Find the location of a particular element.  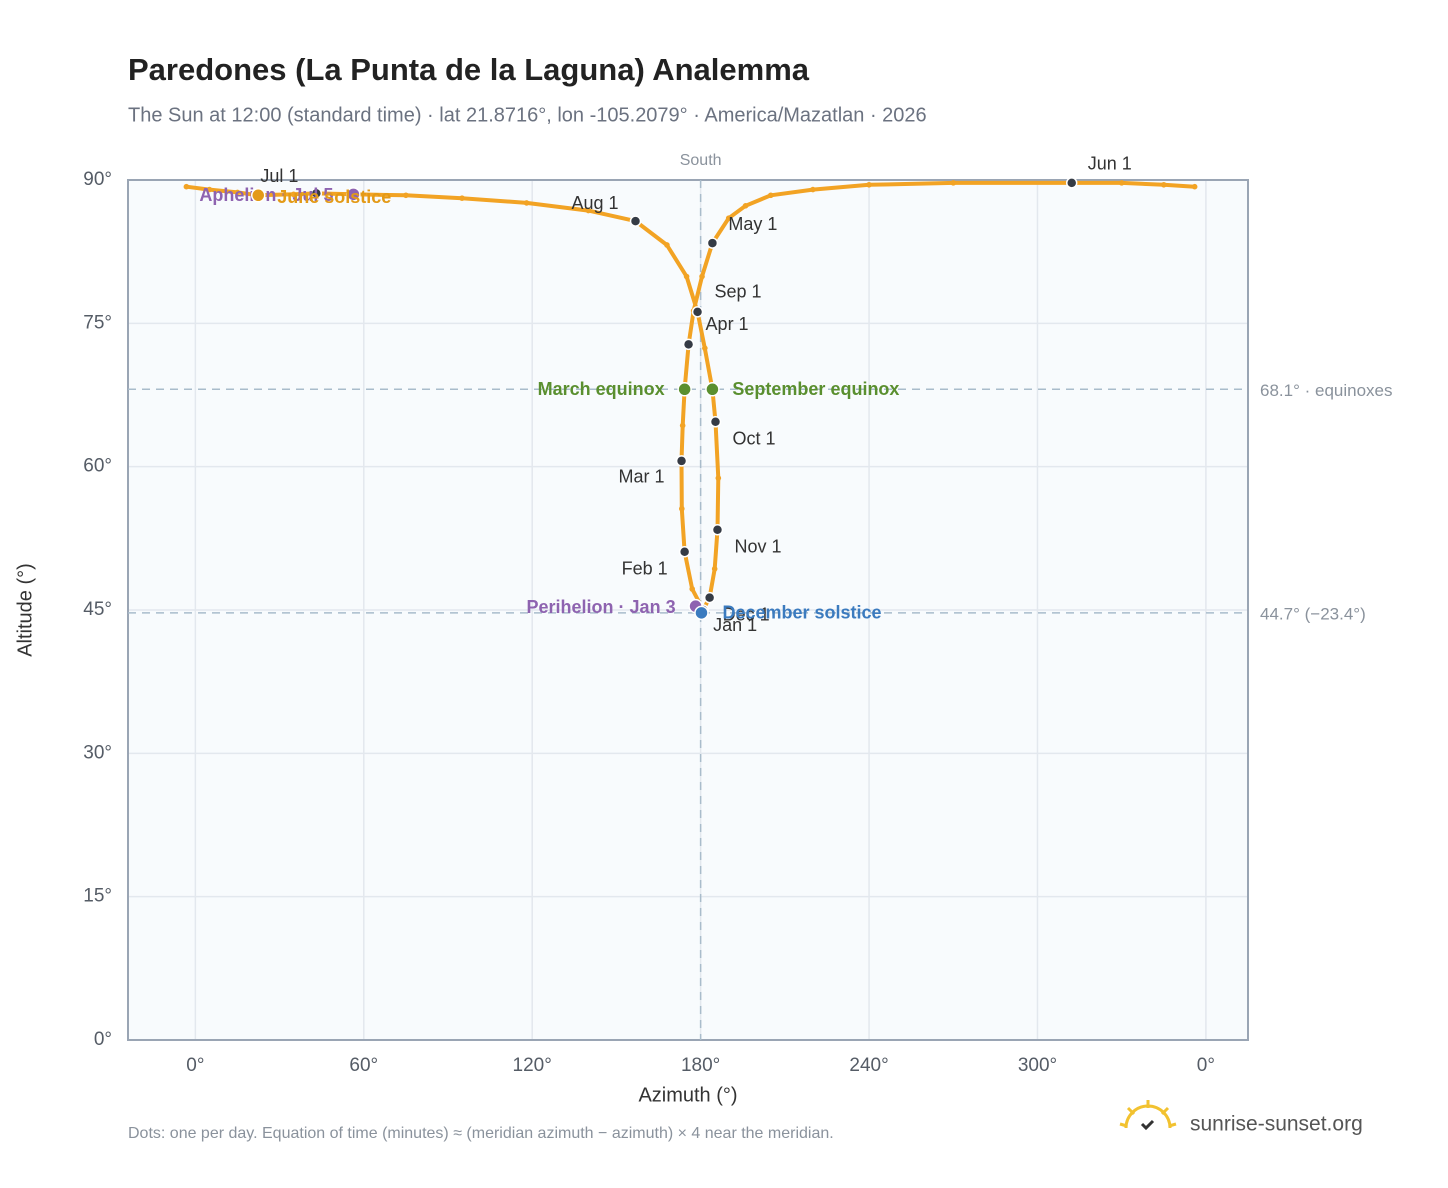

marker-label: Apr 1 is located at coordinates (727, 324).